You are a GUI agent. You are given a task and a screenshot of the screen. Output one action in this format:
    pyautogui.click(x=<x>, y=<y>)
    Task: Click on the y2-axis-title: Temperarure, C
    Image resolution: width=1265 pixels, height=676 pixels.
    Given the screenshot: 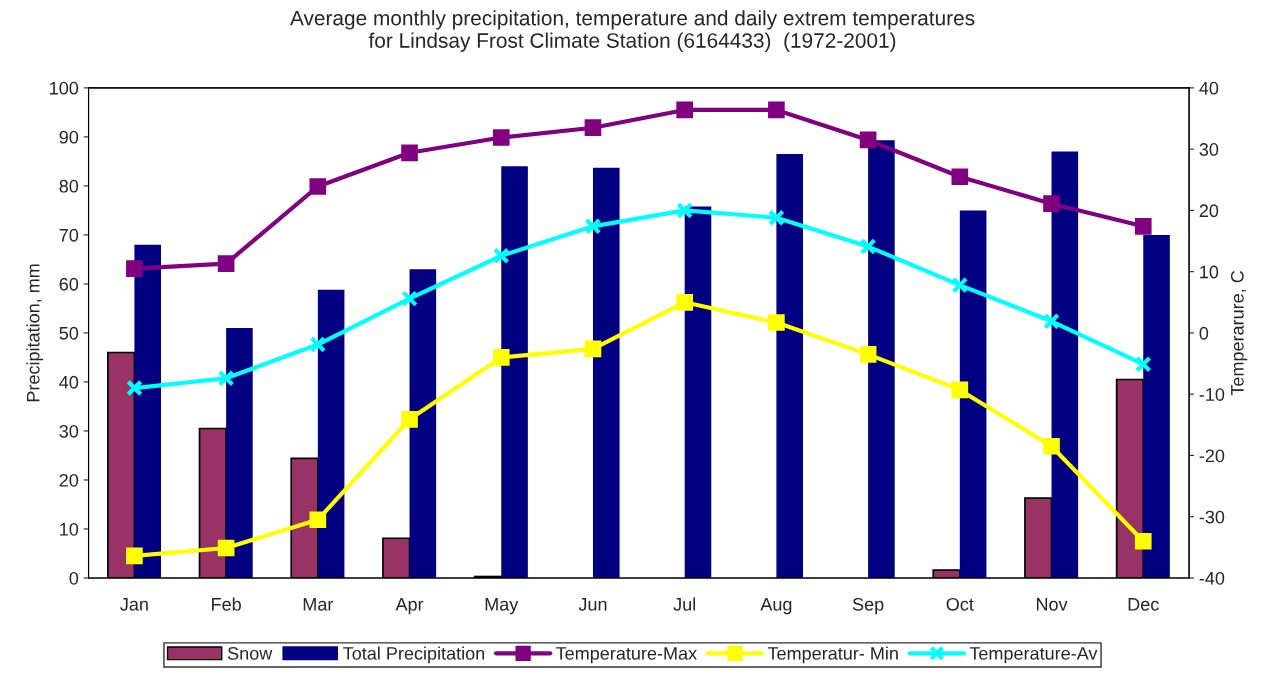 What is the action you would take?
    pyautogui.click(x=1239, y=333)
    